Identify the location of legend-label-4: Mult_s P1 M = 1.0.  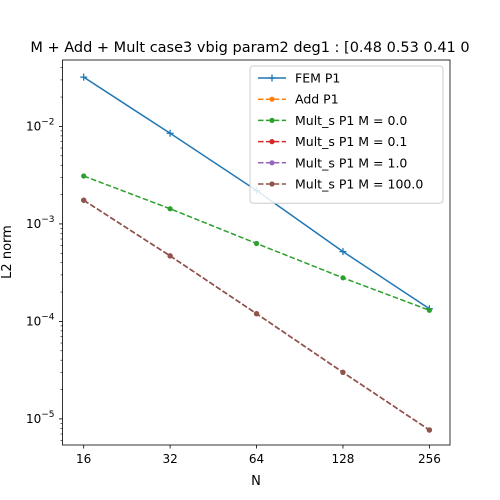
(351, 162).